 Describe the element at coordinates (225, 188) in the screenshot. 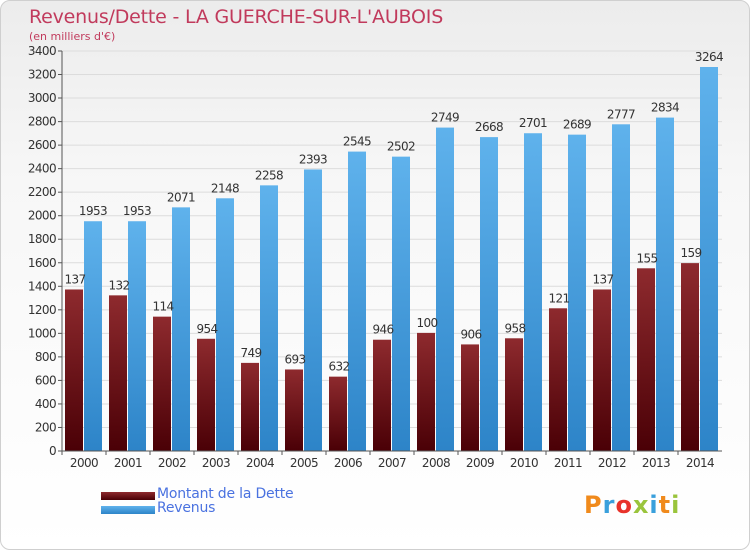

I see `value-label-revenus: 2148` at that location.